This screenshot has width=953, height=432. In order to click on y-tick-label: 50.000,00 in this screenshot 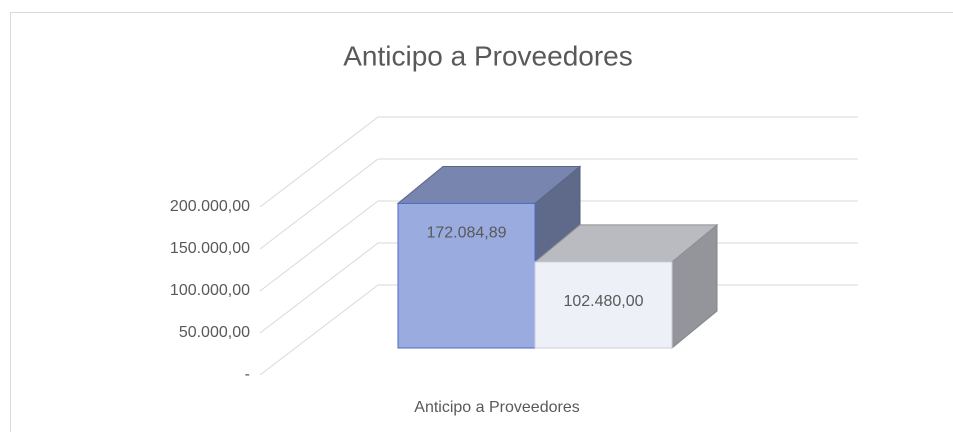, I will do `click(214, 332)`.